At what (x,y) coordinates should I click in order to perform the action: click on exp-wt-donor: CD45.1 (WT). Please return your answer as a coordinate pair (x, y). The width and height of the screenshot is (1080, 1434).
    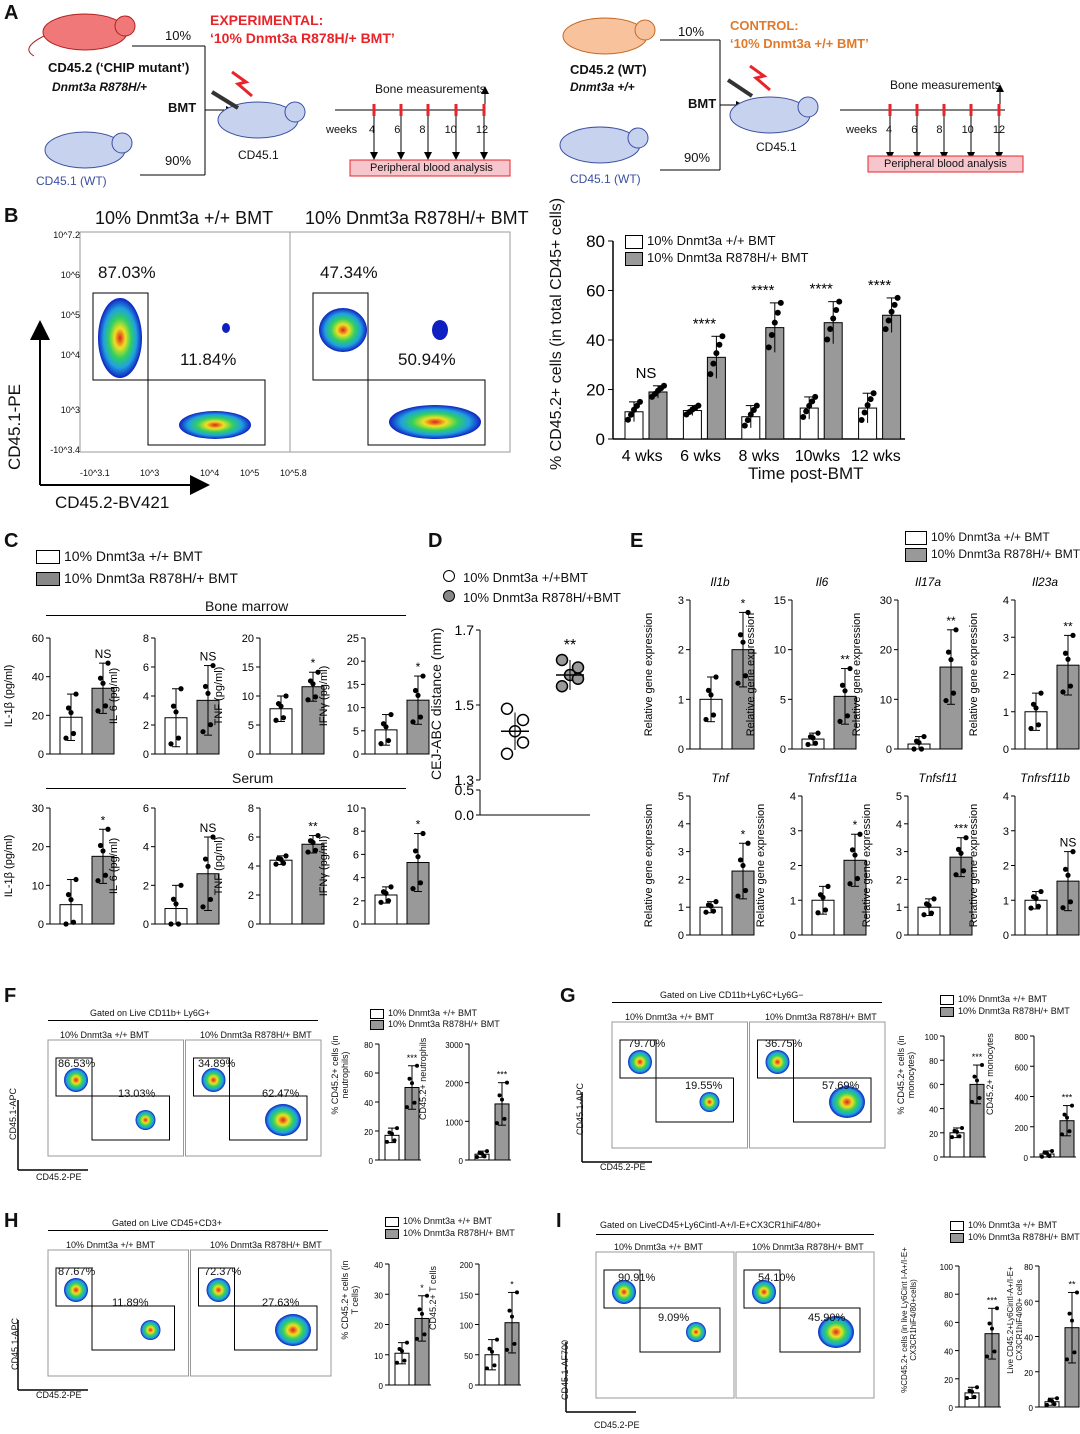
    Looking at the image, I should click on (71, 181).